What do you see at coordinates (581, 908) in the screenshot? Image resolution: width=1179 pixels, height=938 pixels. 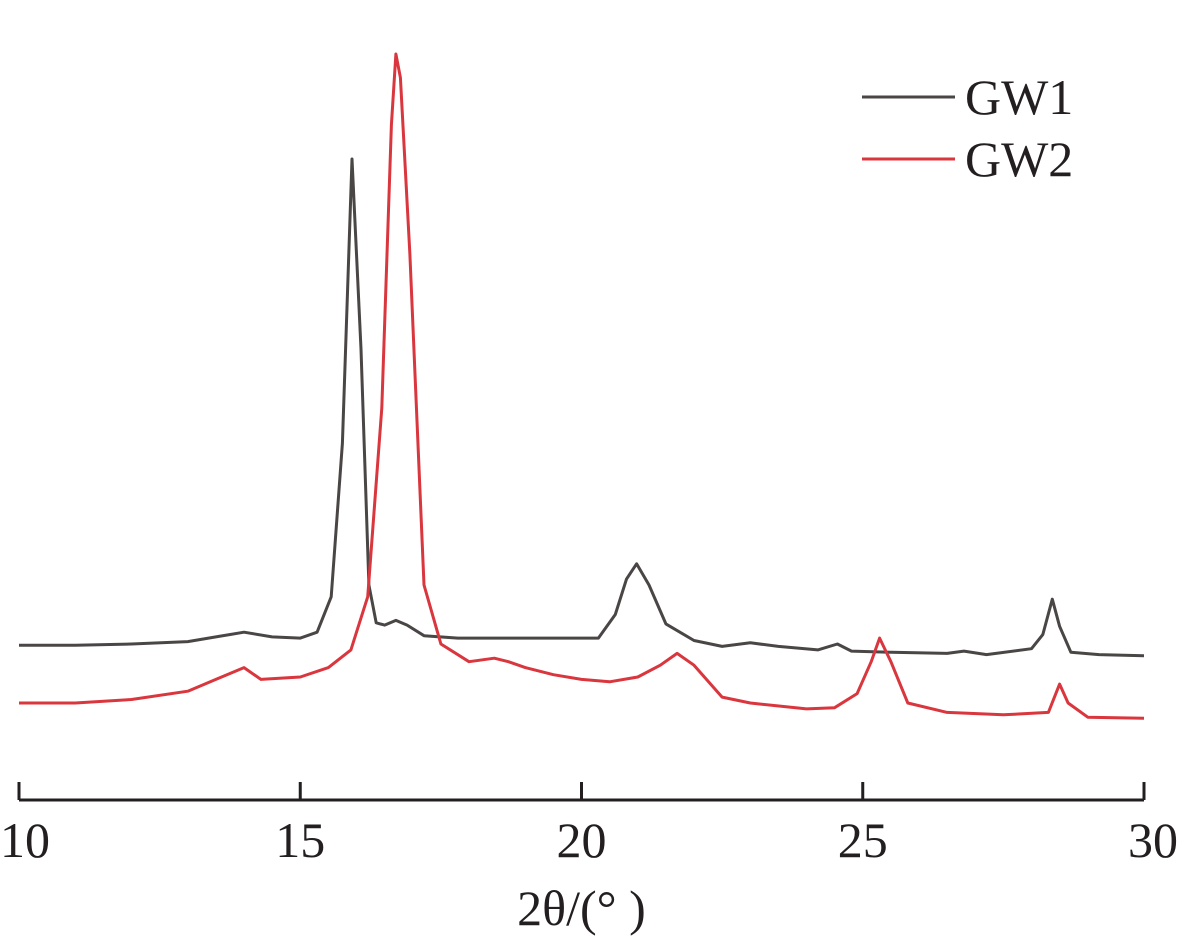 I see `x-axis-title: 2θ/(° )` at bounding box center [581, 908].